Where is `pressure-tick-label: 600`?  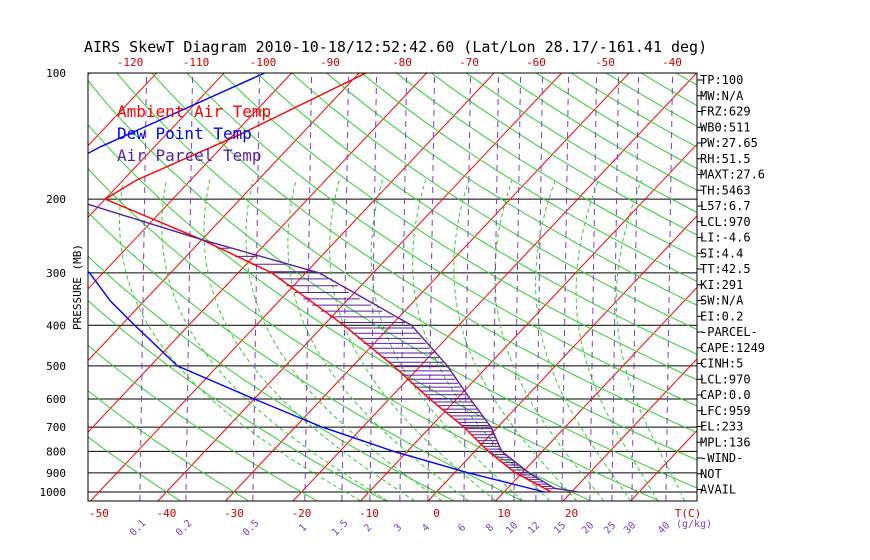
pressure-tick-label: 600 is located at coordinates (56, 399).